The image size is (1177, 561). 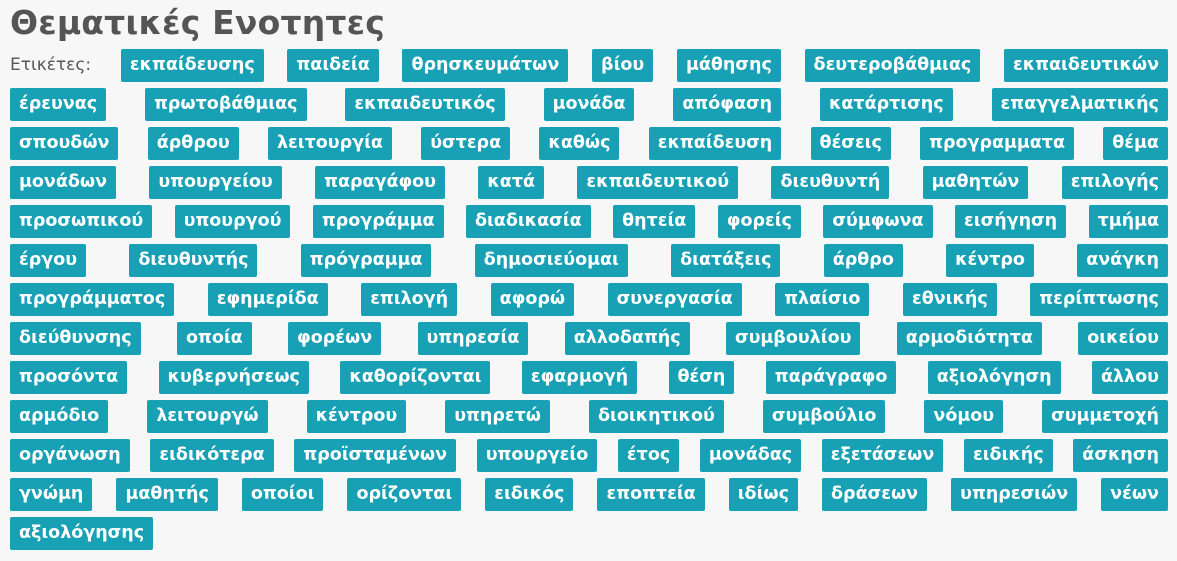 I want to click on tag-link: επιλογή, so click(x=409, y=299).